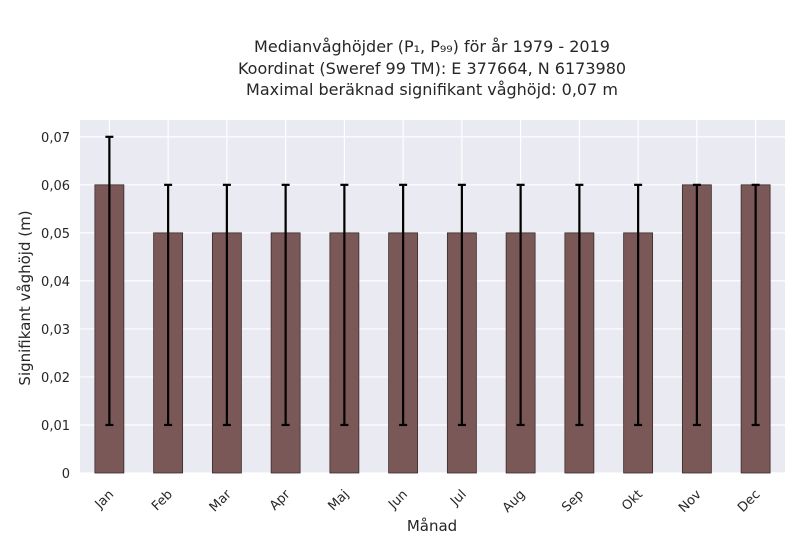 The width and height of the screenshot is (800, 550). I want to click on x-tick-labels: Jan Feb Mar Apr Maj Jun Jul Aug Sep Okt Nov Dec, so click(428, 501).